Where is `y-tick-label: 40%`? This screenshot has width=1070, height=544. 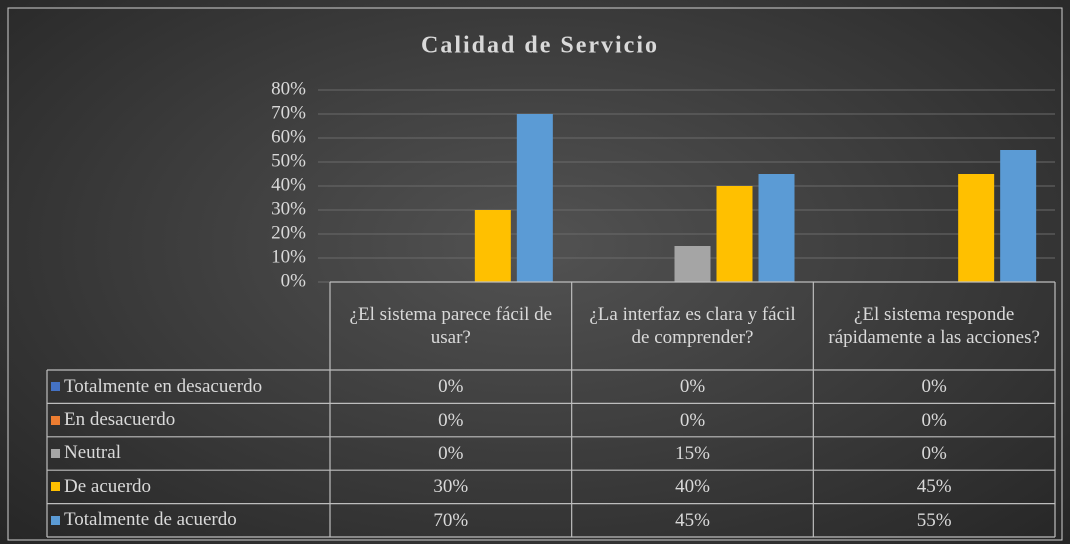
y-tick-label: 40% is located at coordinates (288, 184).